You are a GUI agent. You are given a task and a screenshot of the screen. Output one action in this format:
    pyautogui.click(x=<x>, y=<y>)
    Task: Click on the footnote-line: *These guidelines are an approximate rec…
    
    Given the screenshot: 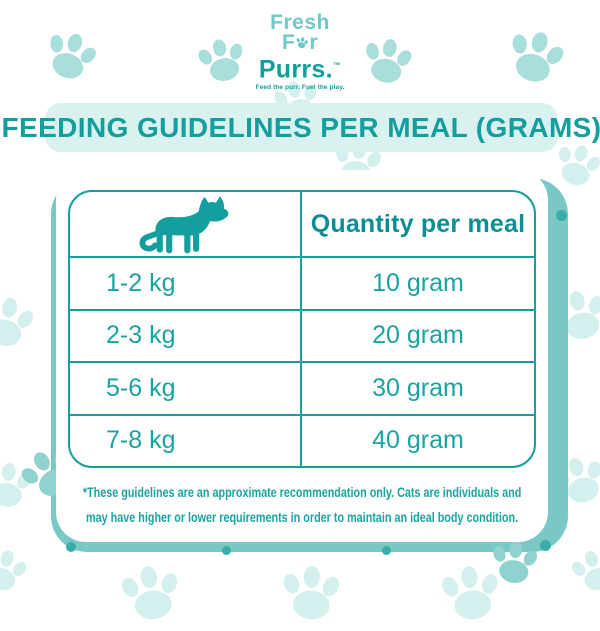 What is the action you would take?
    pyautogui.click(x=302, y=492)
    